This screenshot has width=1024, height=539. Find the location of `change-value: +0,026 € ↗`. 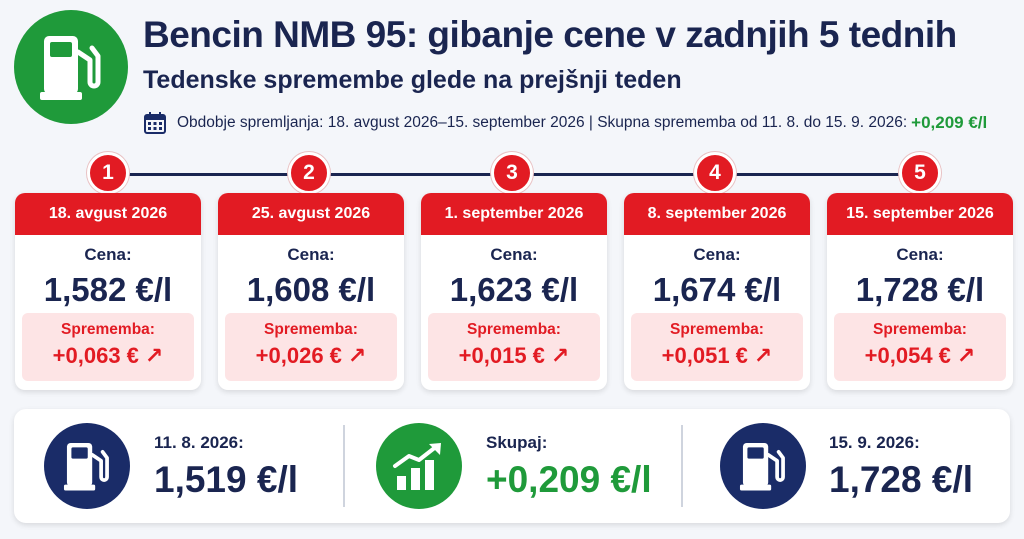

change-value: +0,026 € ↗ is located at coordinates (311, 356).